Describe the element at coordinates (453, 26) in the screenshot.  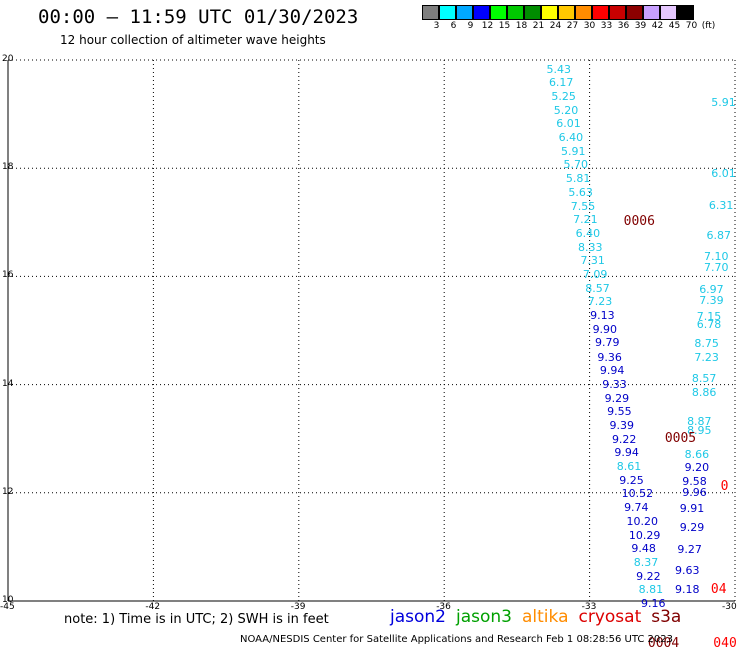
I see `scale-label: 6` at that location.